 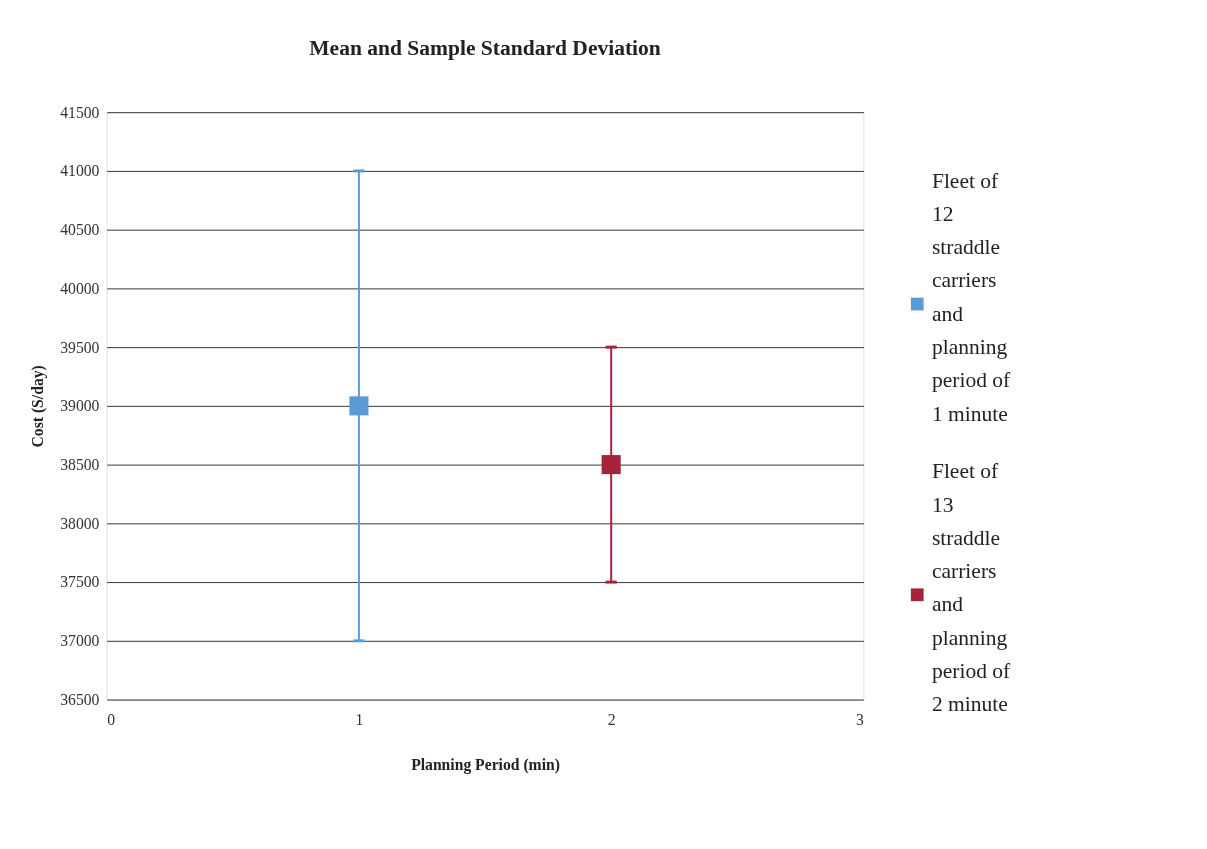 I want to click on y-axis-title: Cost (S/day), so click(x=37, y=406).